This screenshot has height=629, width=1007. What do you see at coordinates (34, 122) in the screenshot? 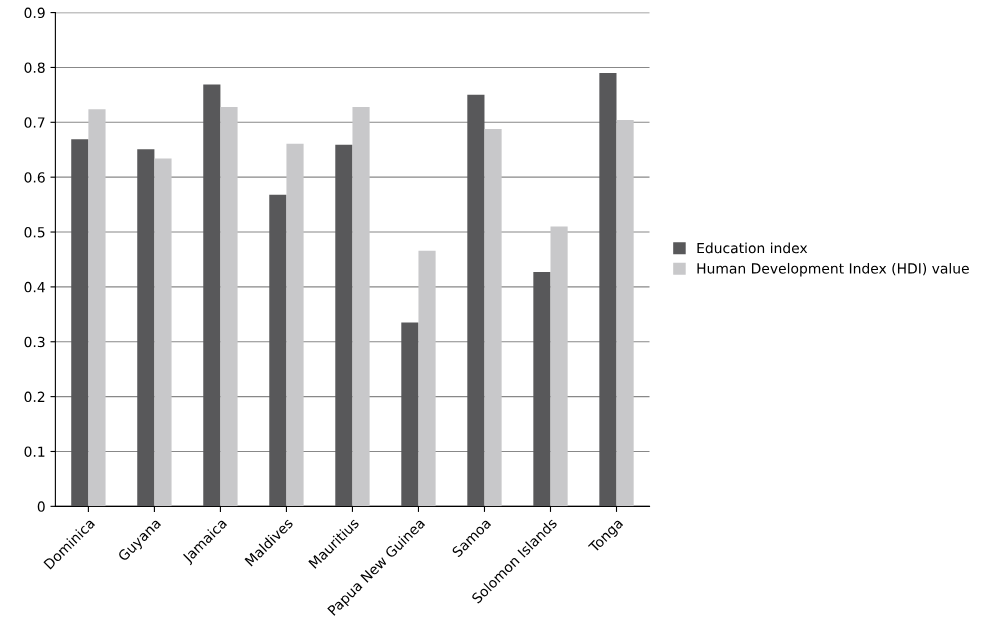
I see `y-tick-label: 0.7` at bounding box center [34, 122].